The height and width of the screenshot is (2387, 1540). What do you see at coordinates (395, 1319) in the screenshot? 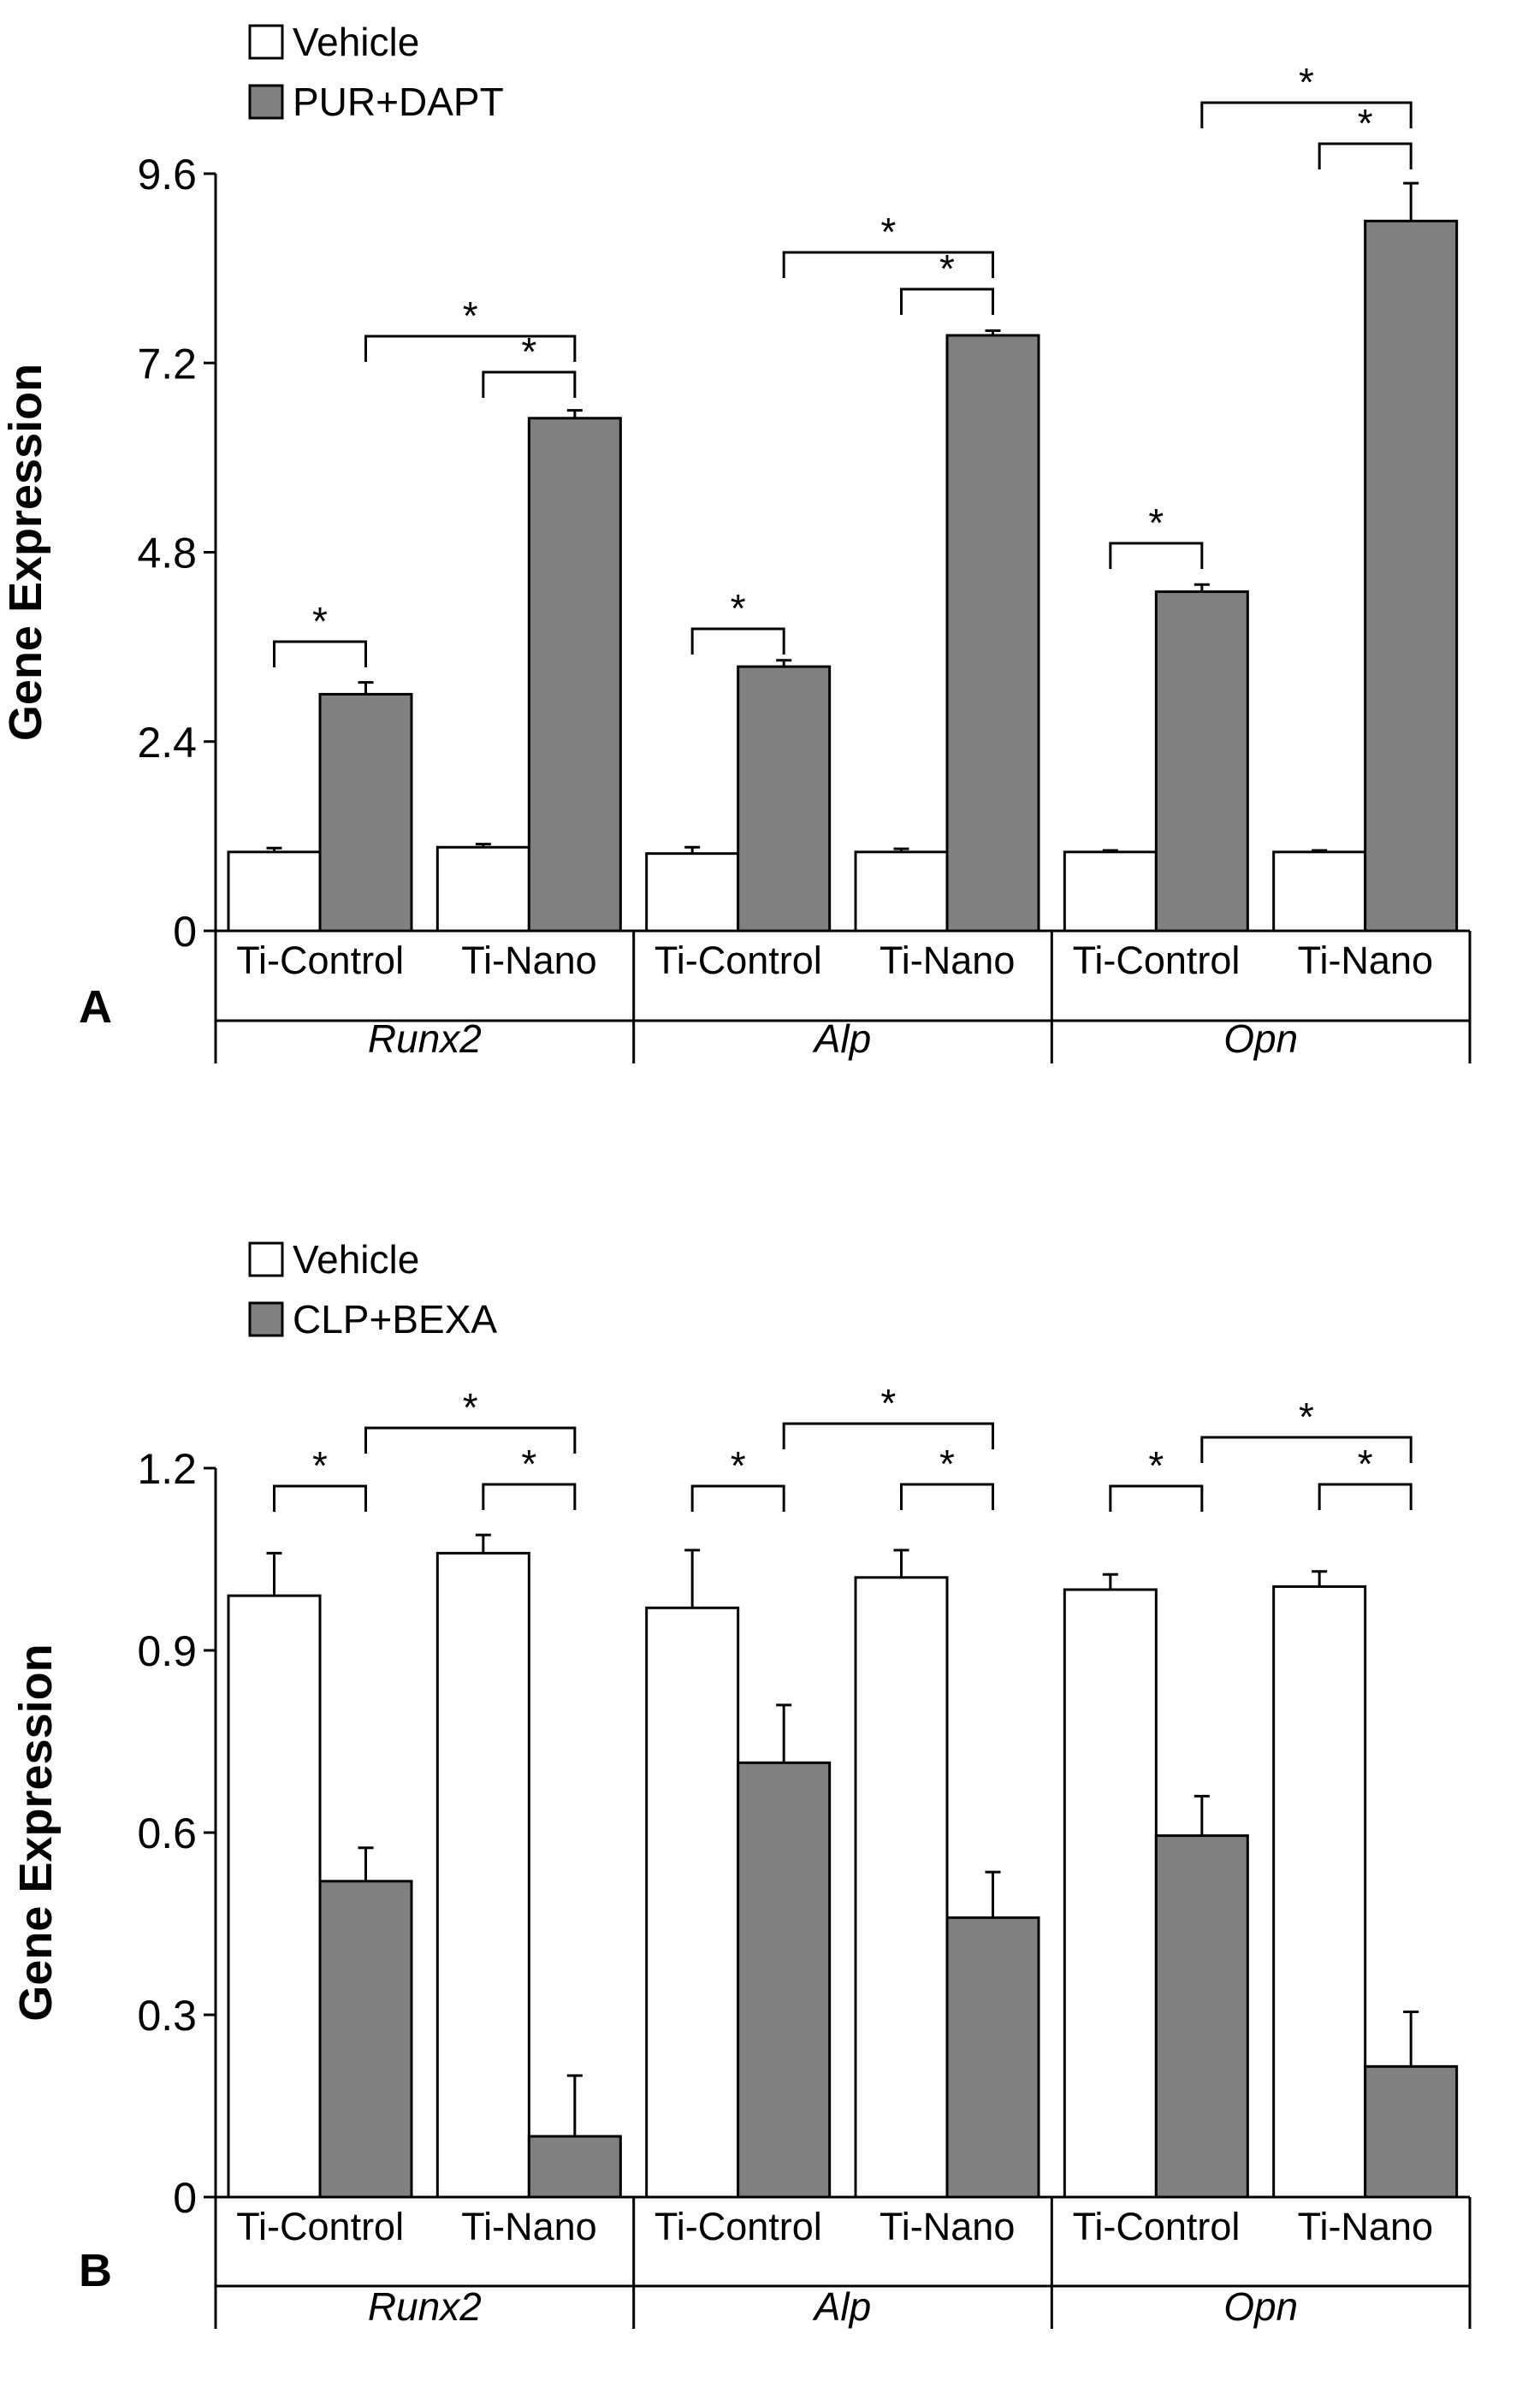
I see `legend-label-1: CLP+BEXA` at bounding box center [395, 1319].